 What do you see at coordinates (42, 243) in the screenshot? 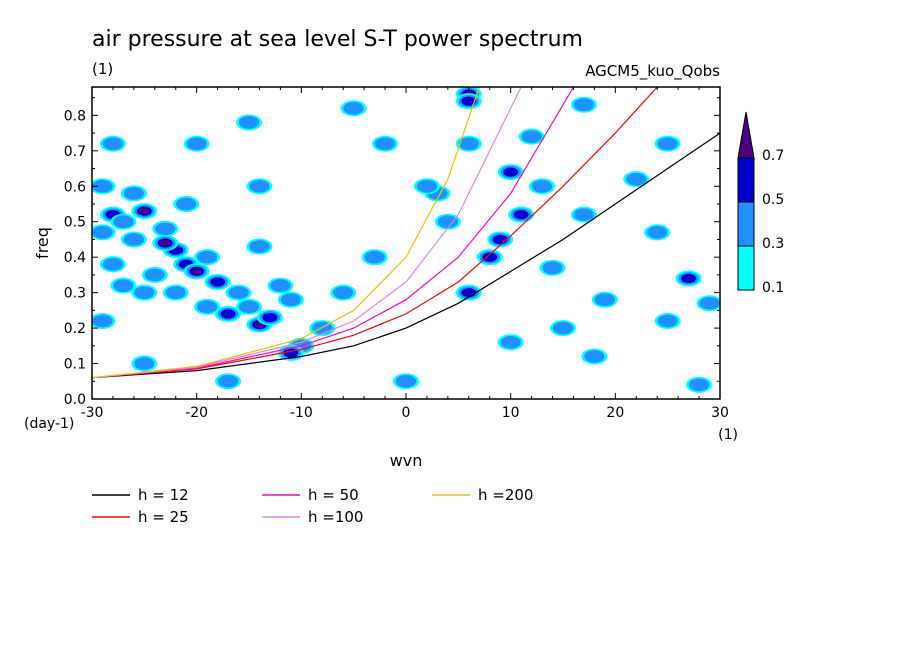
I see `y-axis-label: freq` at bounding box center [42, 243].